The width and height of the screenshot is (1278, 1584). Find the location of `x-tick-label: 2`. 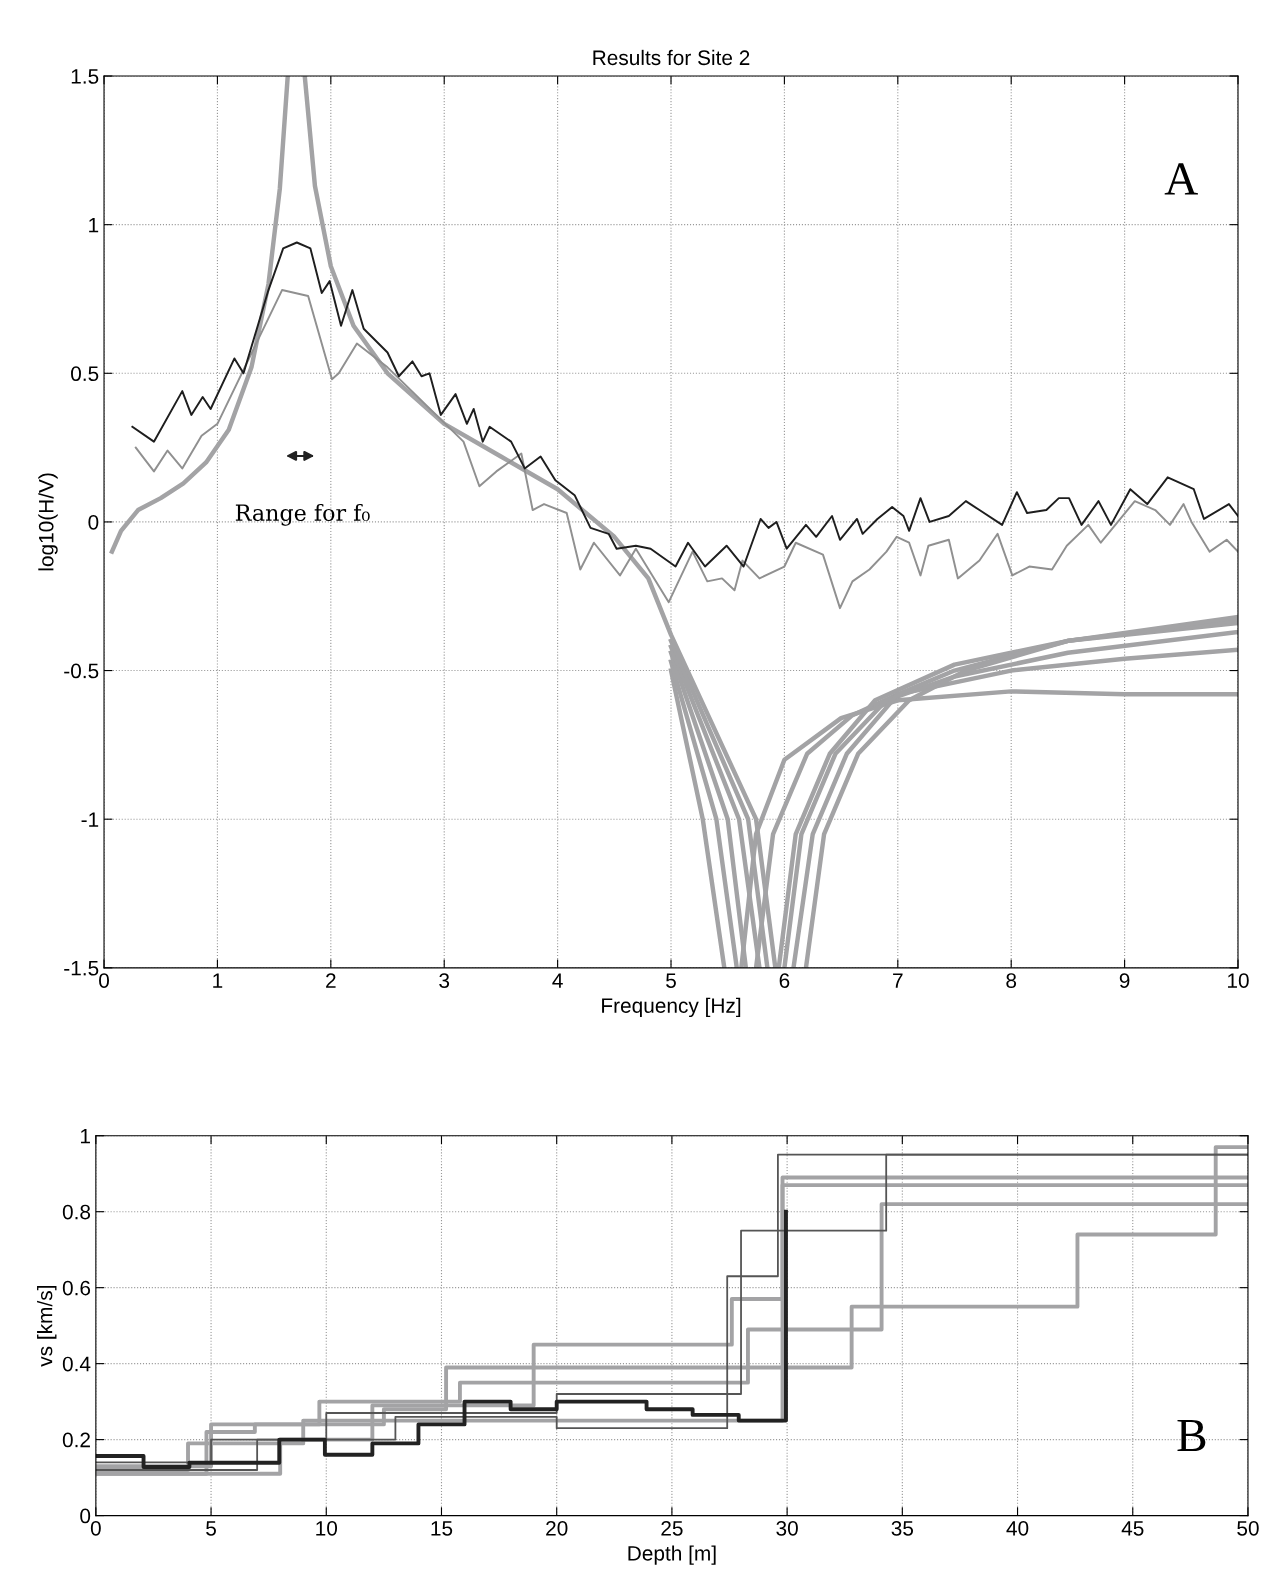

x-tick-label: 2 is located at coordinates (331, 980).